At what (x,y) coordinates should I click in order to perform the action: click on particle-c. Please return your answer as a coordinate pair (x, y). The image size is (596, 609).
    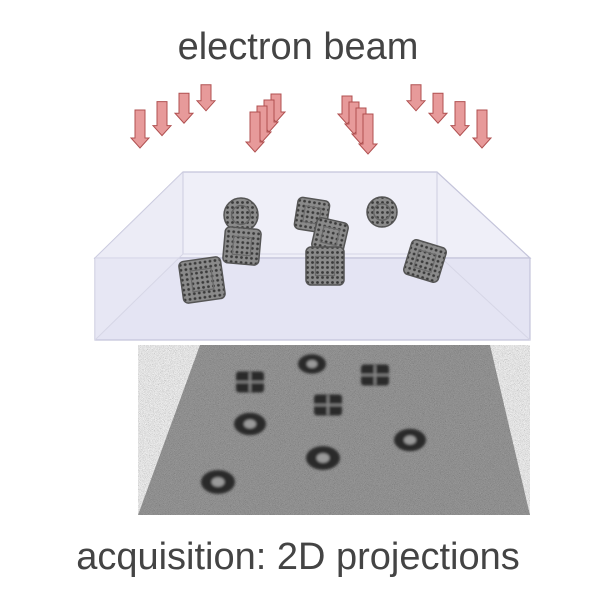
    Looking at the image, I should click on (202, 280).